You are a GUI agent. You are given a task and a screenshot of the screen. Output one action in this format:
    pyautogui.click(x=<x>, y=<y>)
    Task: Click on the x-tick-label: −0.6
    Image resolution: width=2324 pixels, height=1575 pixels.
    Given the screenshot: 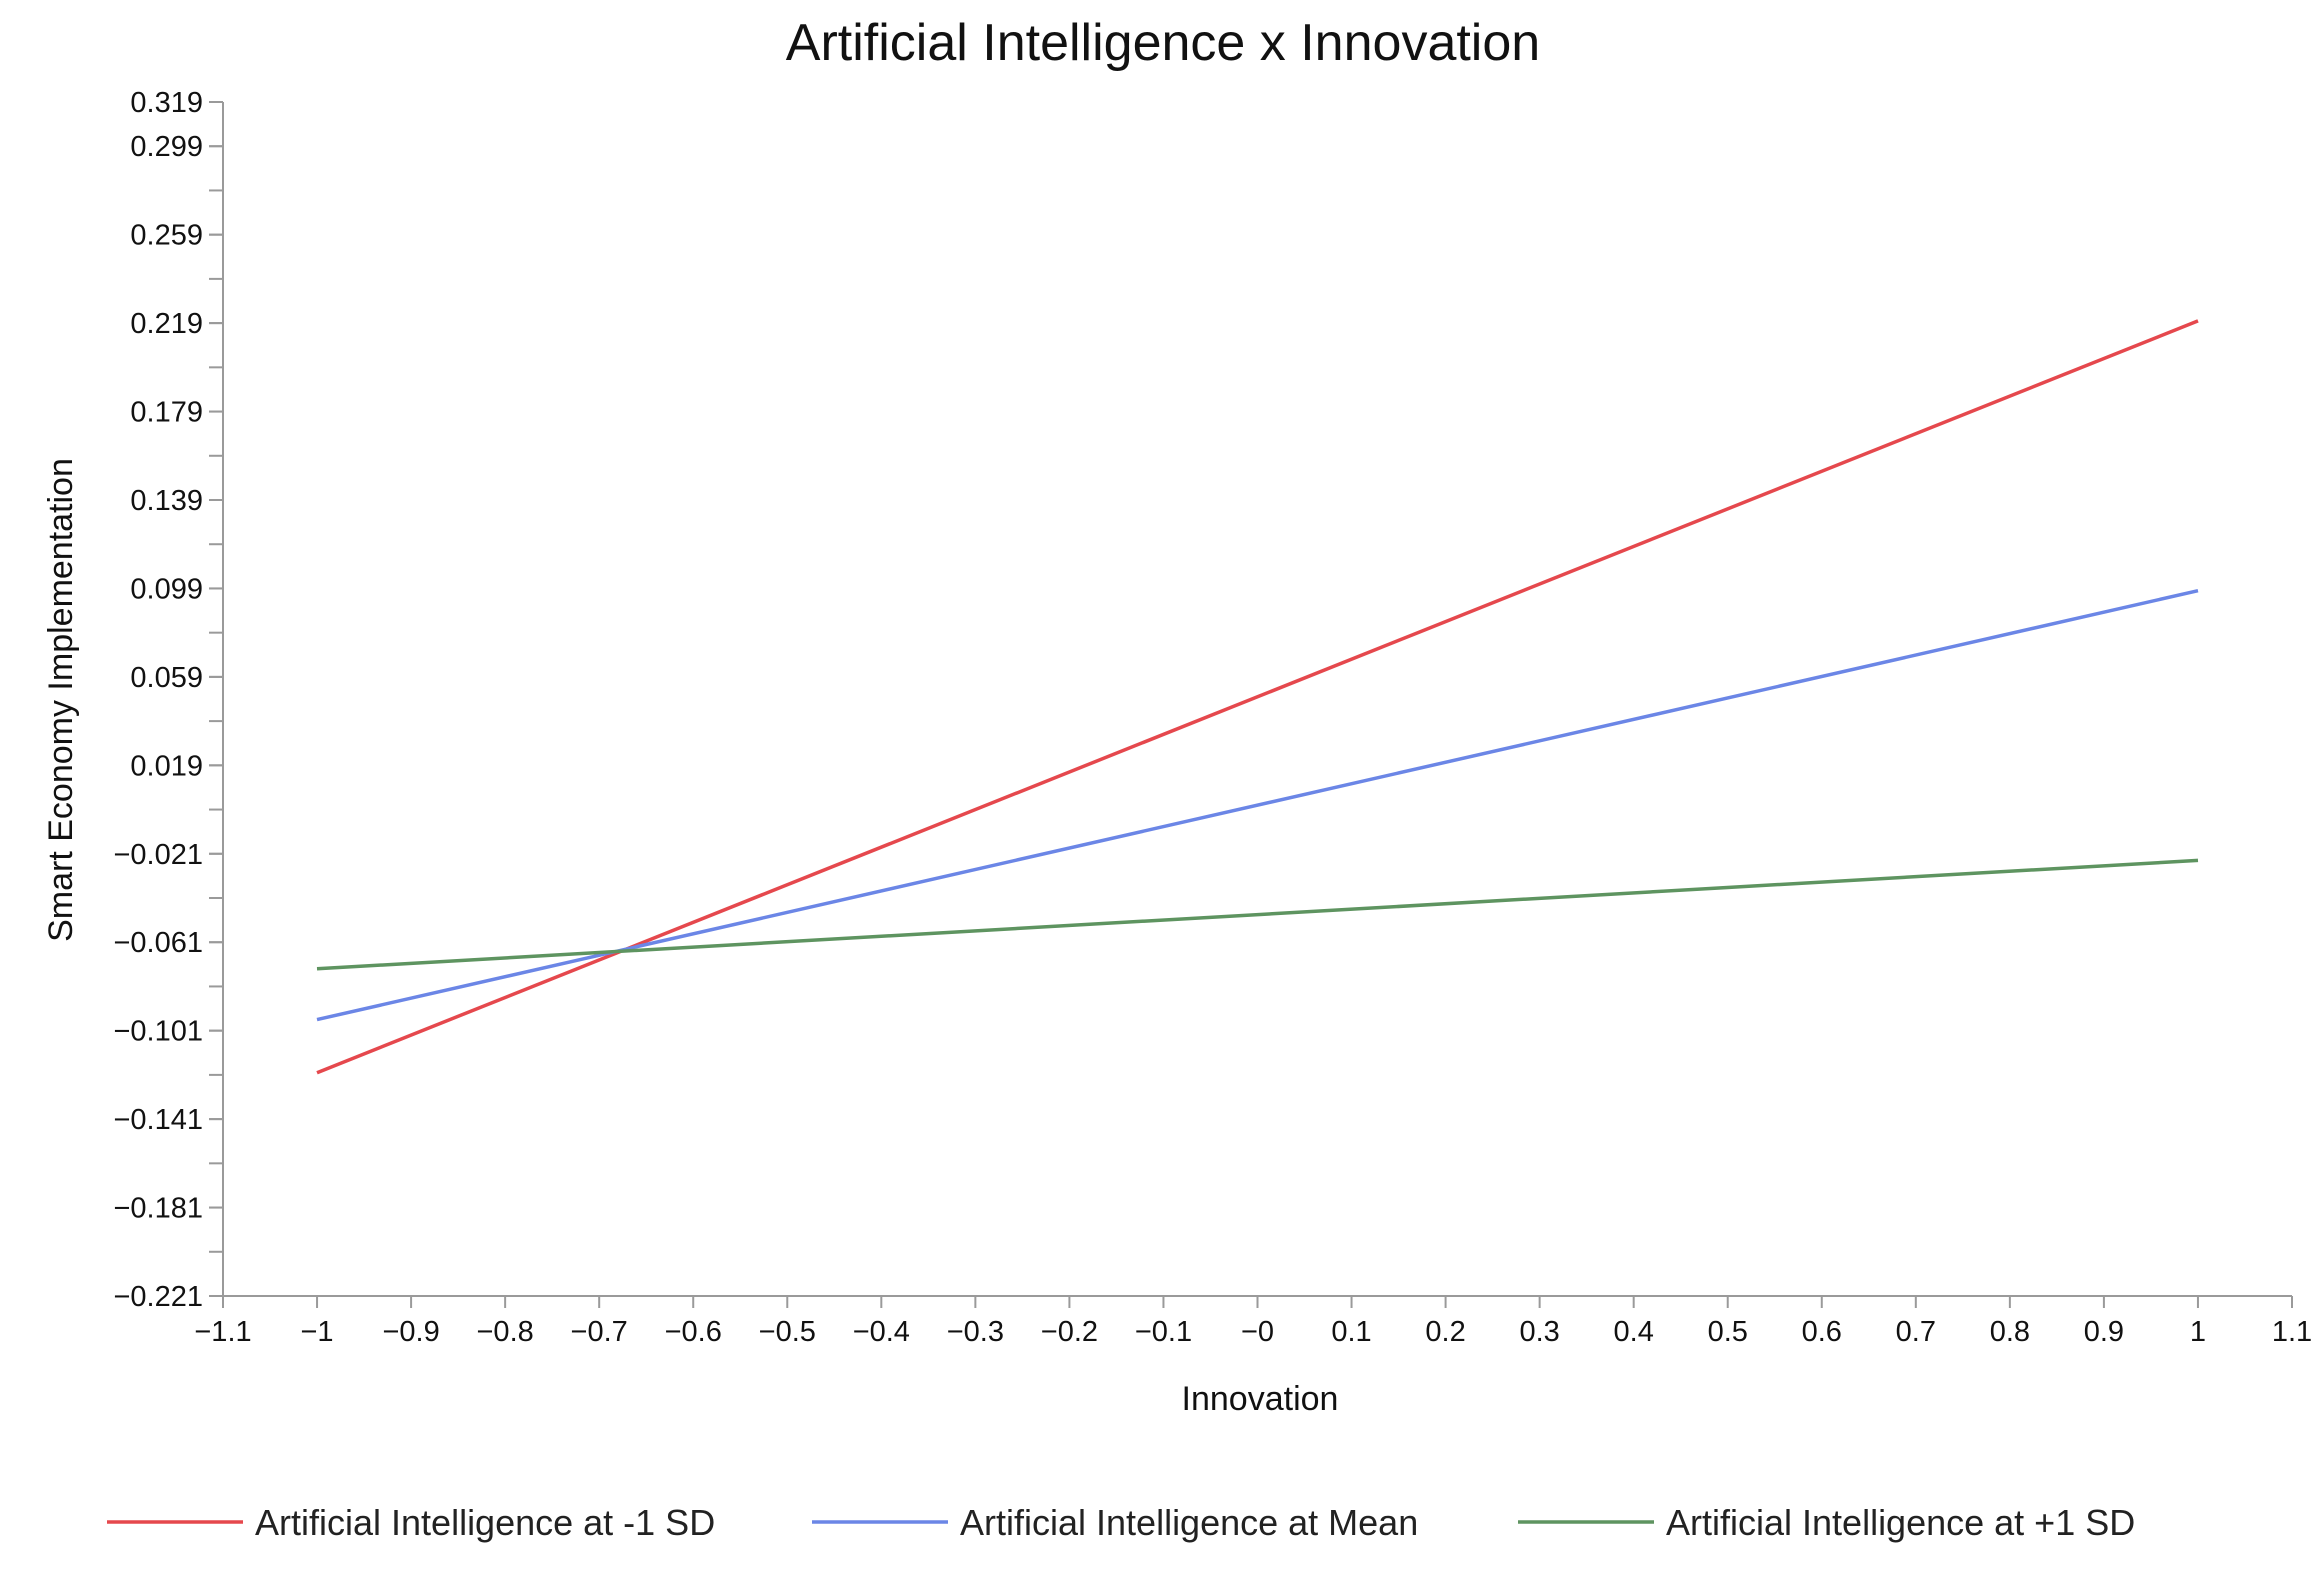 What is the action you would take?
    pyautogui.click(x=693, y=1332)
    